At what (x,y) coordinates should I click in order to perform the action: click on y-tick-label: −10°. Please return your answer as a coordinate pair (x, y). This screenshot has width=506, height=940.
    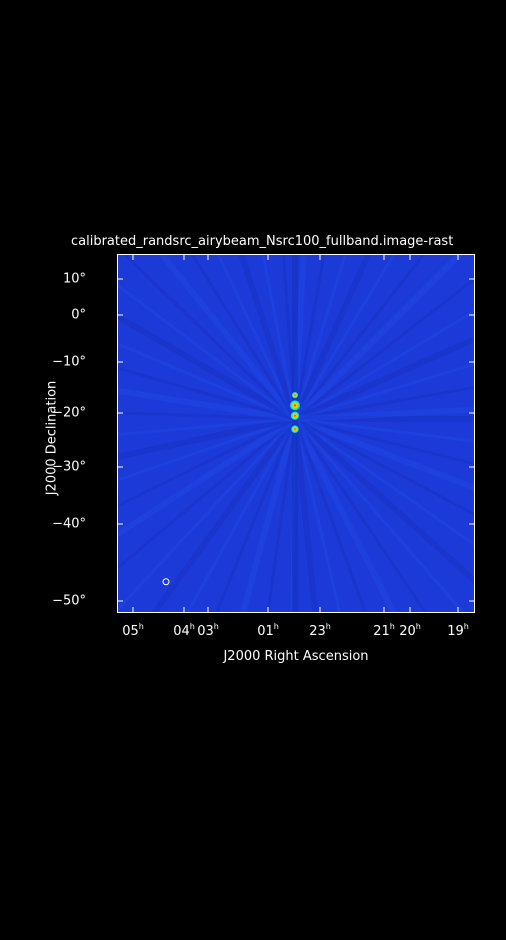
    Looking at the image, I should click on (69, 362).